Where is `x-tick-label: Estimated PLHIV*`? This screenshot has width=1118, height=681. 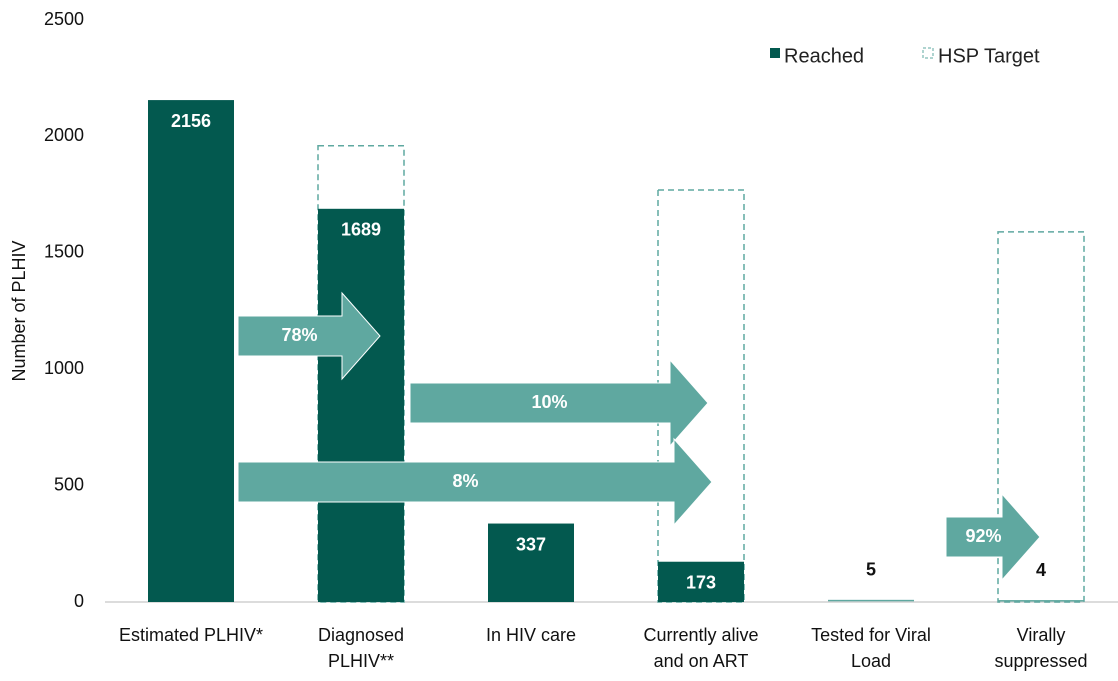 x-tick-label: Estimated PLHIV* is located at coordinates (191, 635).